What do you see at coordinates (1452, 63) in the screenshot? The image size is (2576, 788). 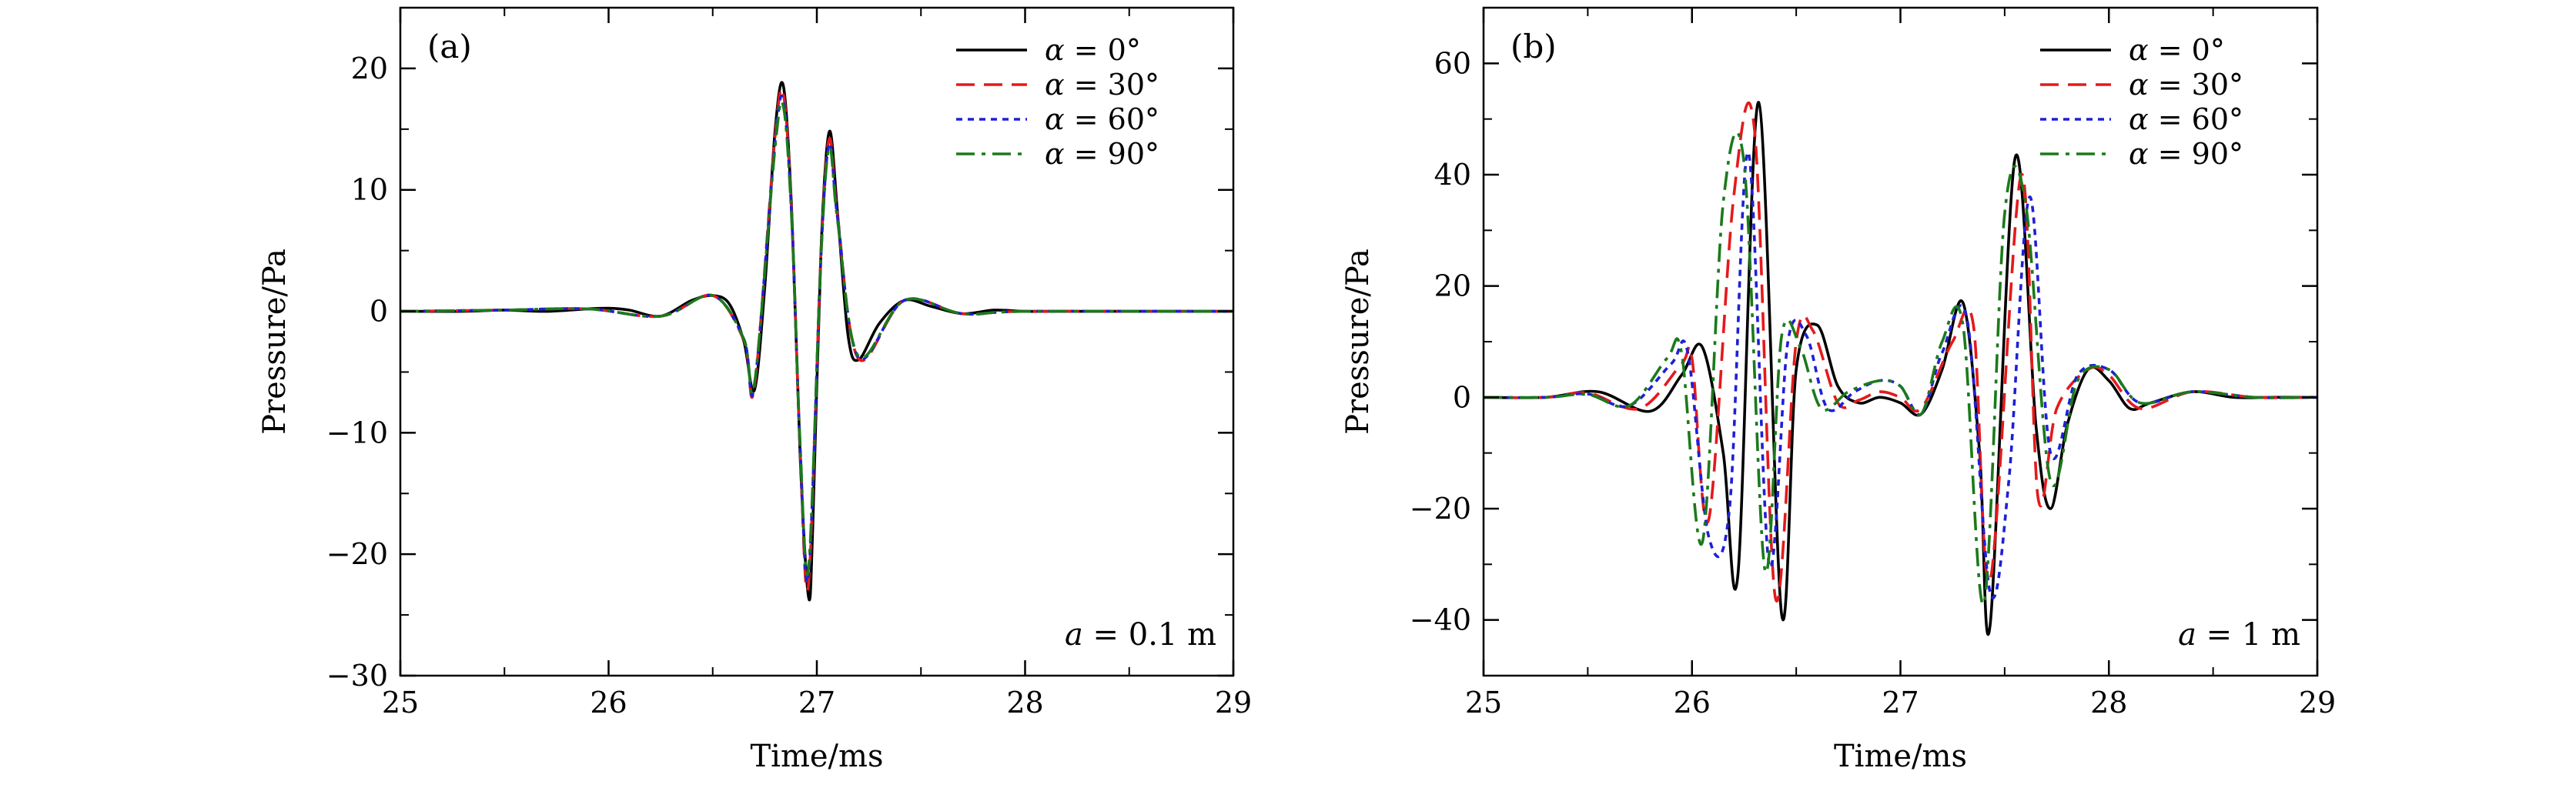 I see `y-tick-label: 60` at bounding box center [1452, 63].